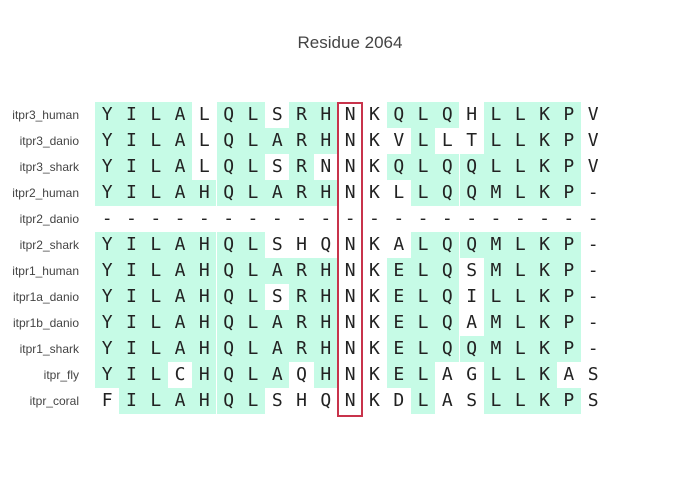 This screenshot has width=700, height=500. Describe the element at coordinates (45, 297) in the screenshot. I see `sequence-label: itpr1a_danio` at that location.